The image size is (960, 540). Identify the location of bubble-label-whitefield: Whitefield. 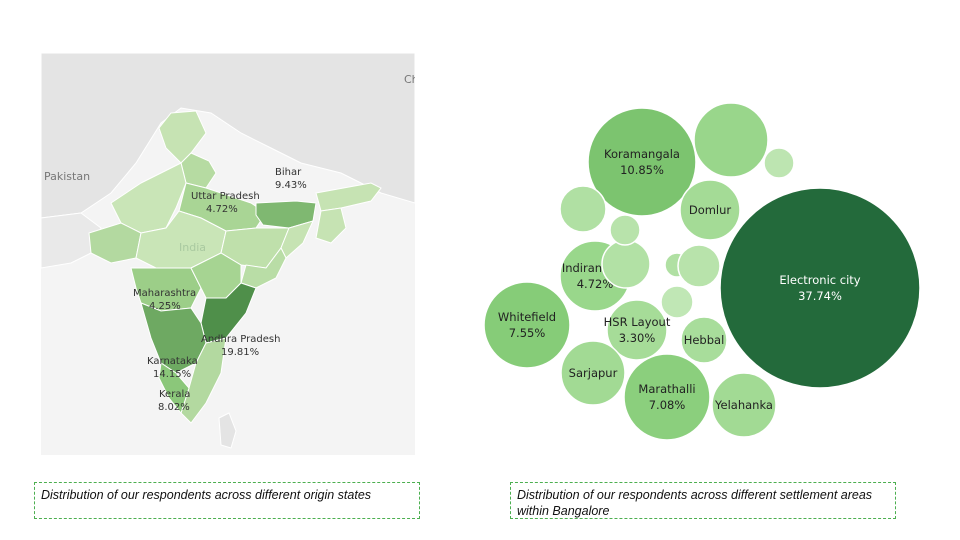
(527, 317).